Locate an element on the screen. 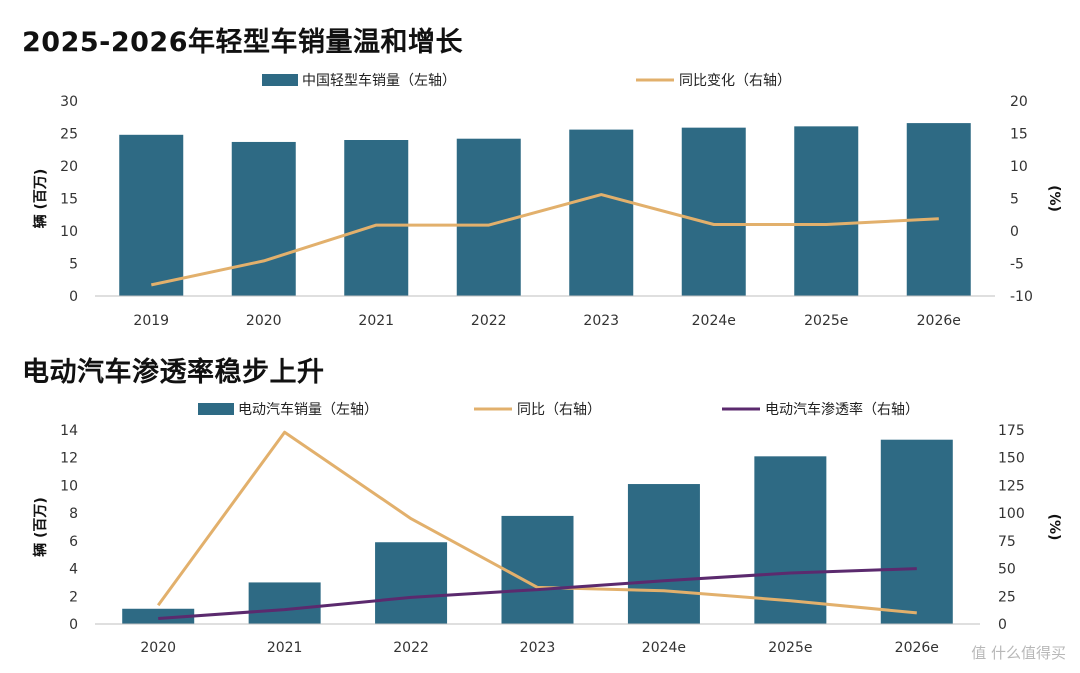 The image size is (1080, 673). y-tick-label: 6 is located at coordinates (73, 542).